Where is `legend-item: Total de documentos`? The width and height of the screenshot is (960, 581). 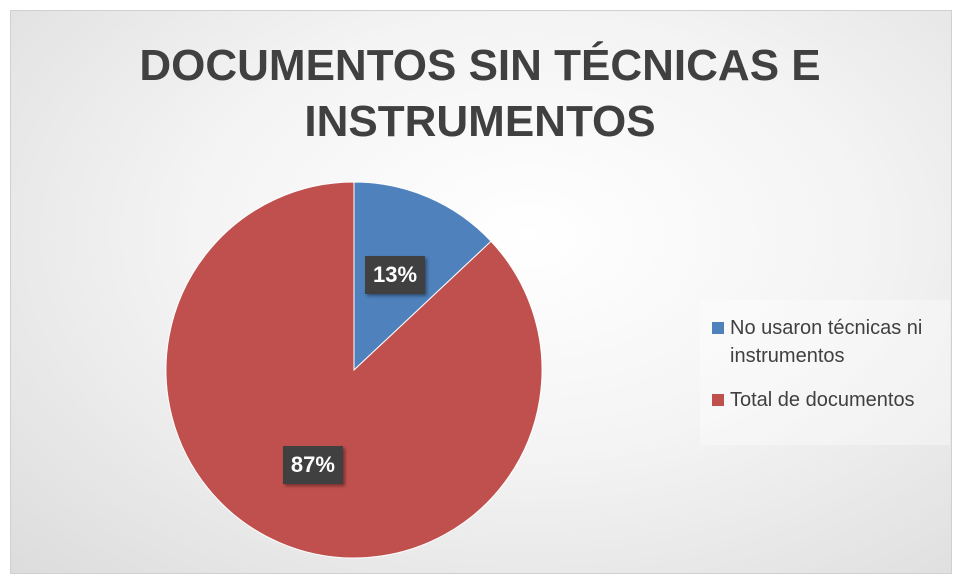 legend-item: Total de documentos is located at coordinates (828, 400).